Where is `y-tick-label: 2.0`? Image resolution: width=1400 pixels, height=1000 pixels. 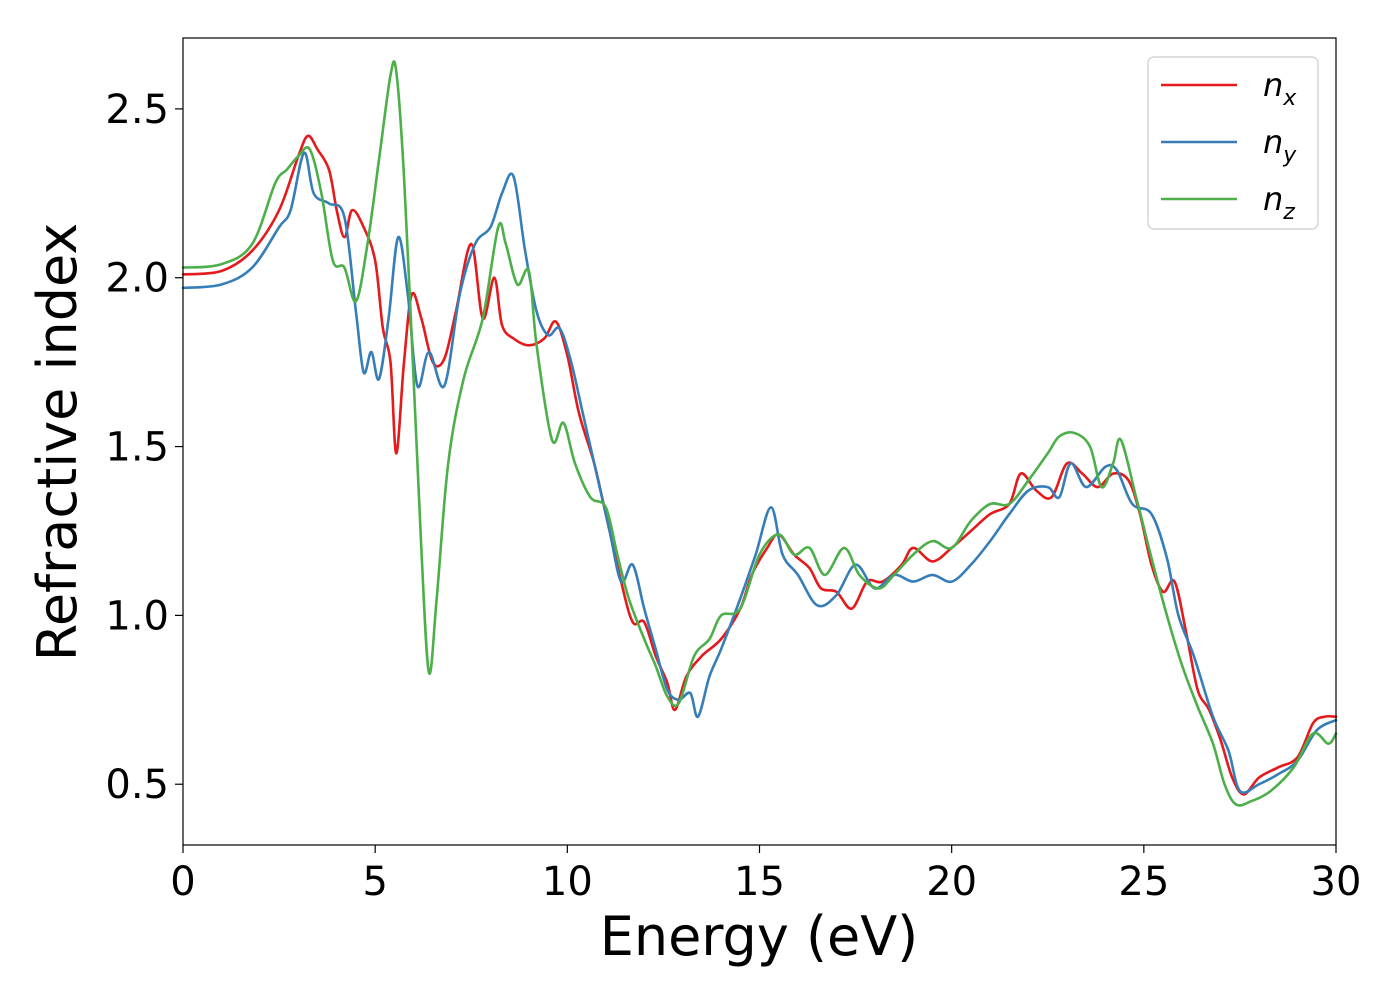 y-tick-label: 2.0 is located at coordinates (137, 279).